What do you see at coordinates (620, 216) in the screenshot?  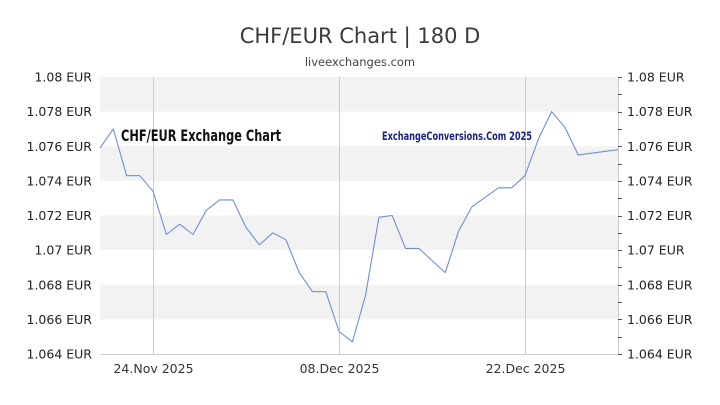 I see `right-axis-ticks` at bounding box center [620, 216].